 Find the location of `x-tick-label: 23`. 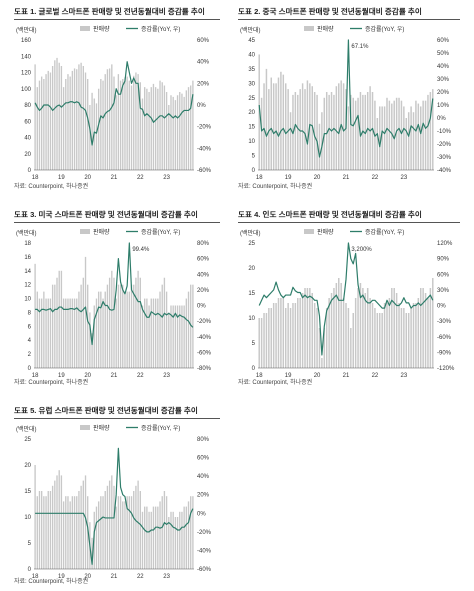

x-tick-label: 23 is located at coordinates (166, 376).